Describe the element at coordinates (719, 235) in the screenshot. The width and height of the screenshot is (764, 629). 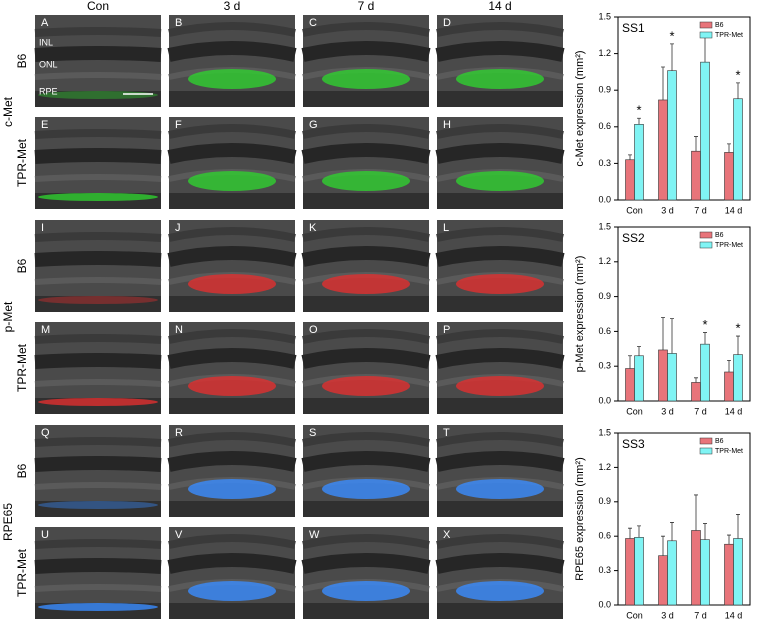
I see `legend-label: B6` at that location.